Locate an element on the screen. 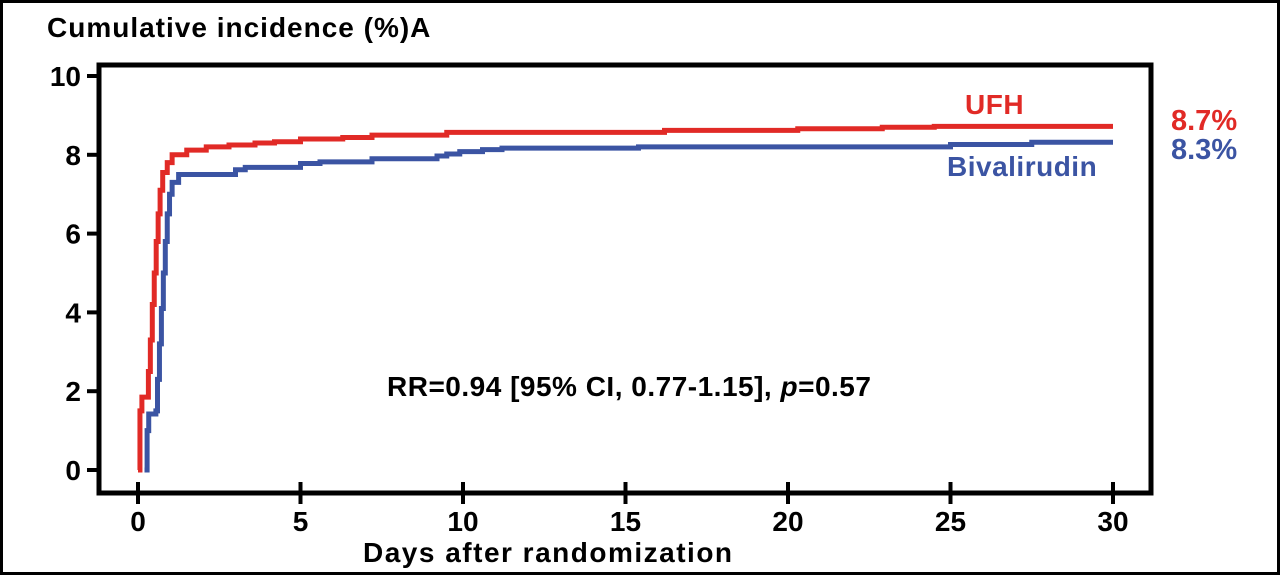  series-label-bivalirudin: Bivalirudin is located at coordinates (1022, 166).